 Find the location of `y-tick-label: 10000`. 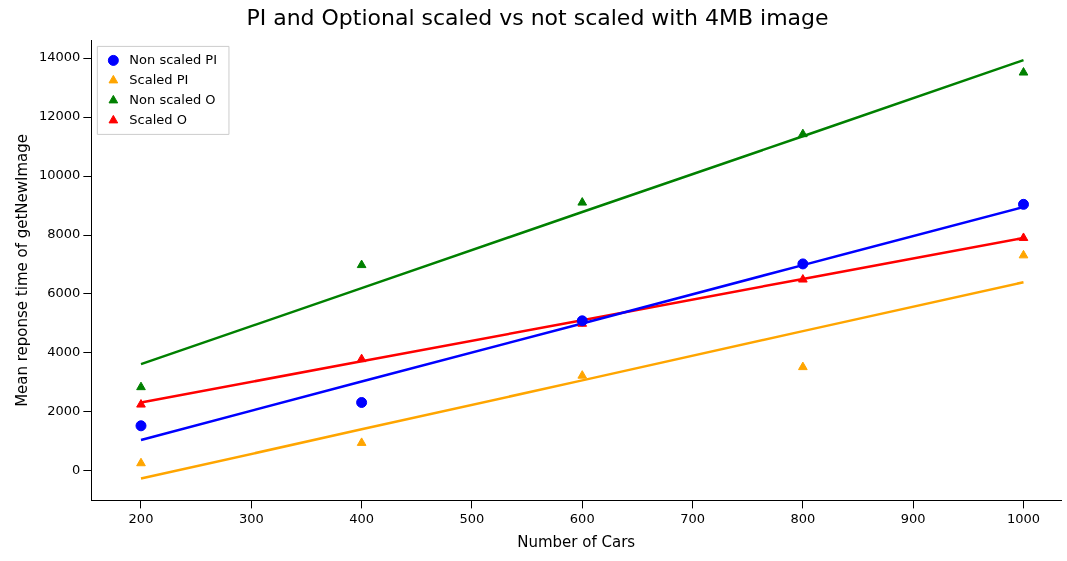

y-tick-label: 10000 is located at coordinates (60, 175).